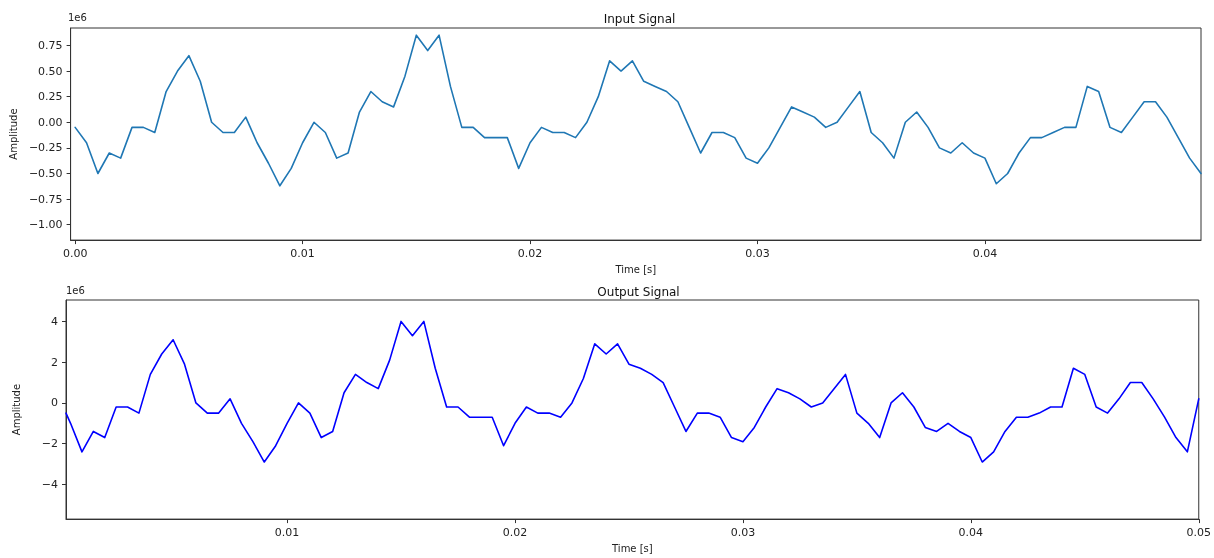  I want to click on chart-title: Output Signal, so click(638, 292).